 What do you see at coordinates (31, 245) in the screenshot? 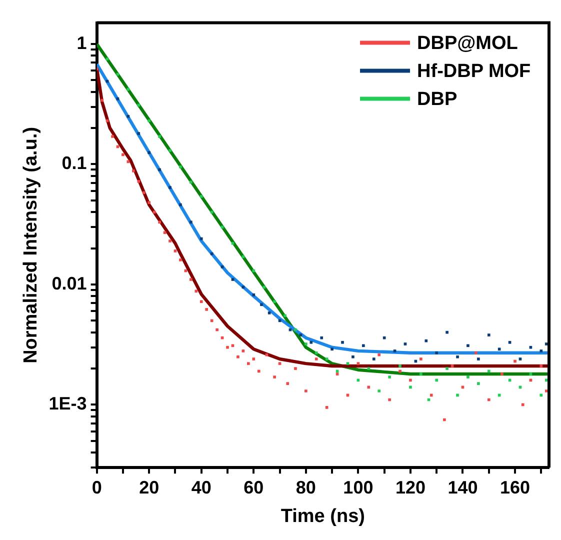
I see `y-axis-title: Normalized Intensity (a.u.)` at bounding box center [31, 245].